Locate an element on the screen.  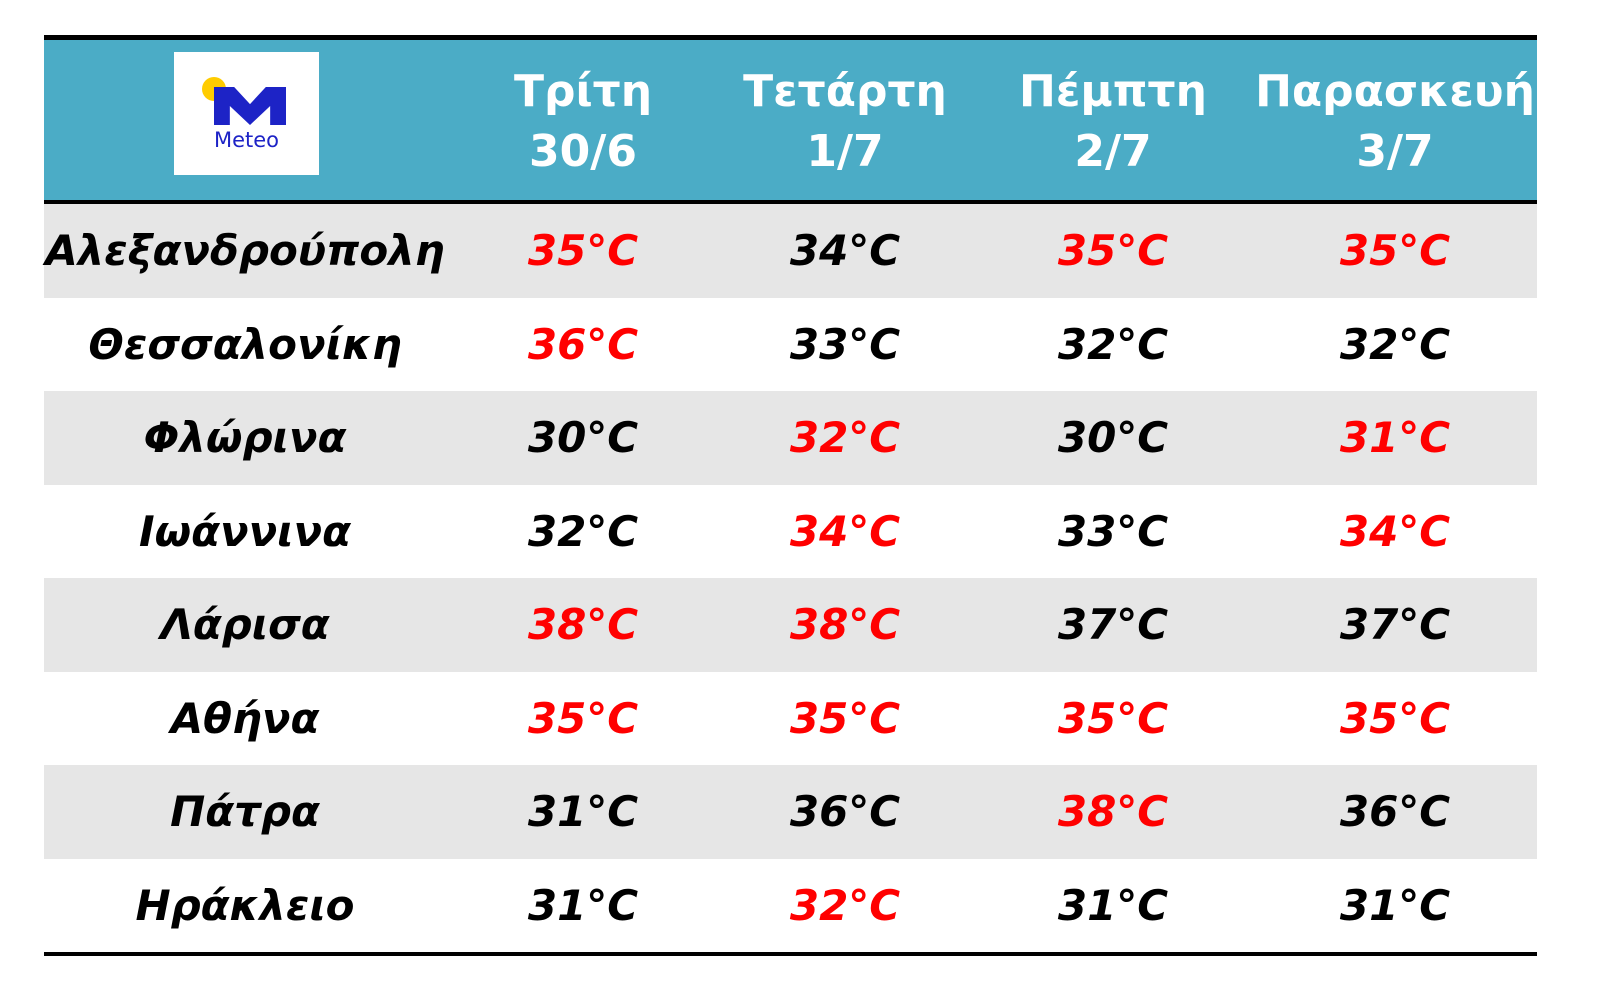
table-row: Λάρισα 38°C 38°C 37°C 37°C is located at coordinates (790, 625).